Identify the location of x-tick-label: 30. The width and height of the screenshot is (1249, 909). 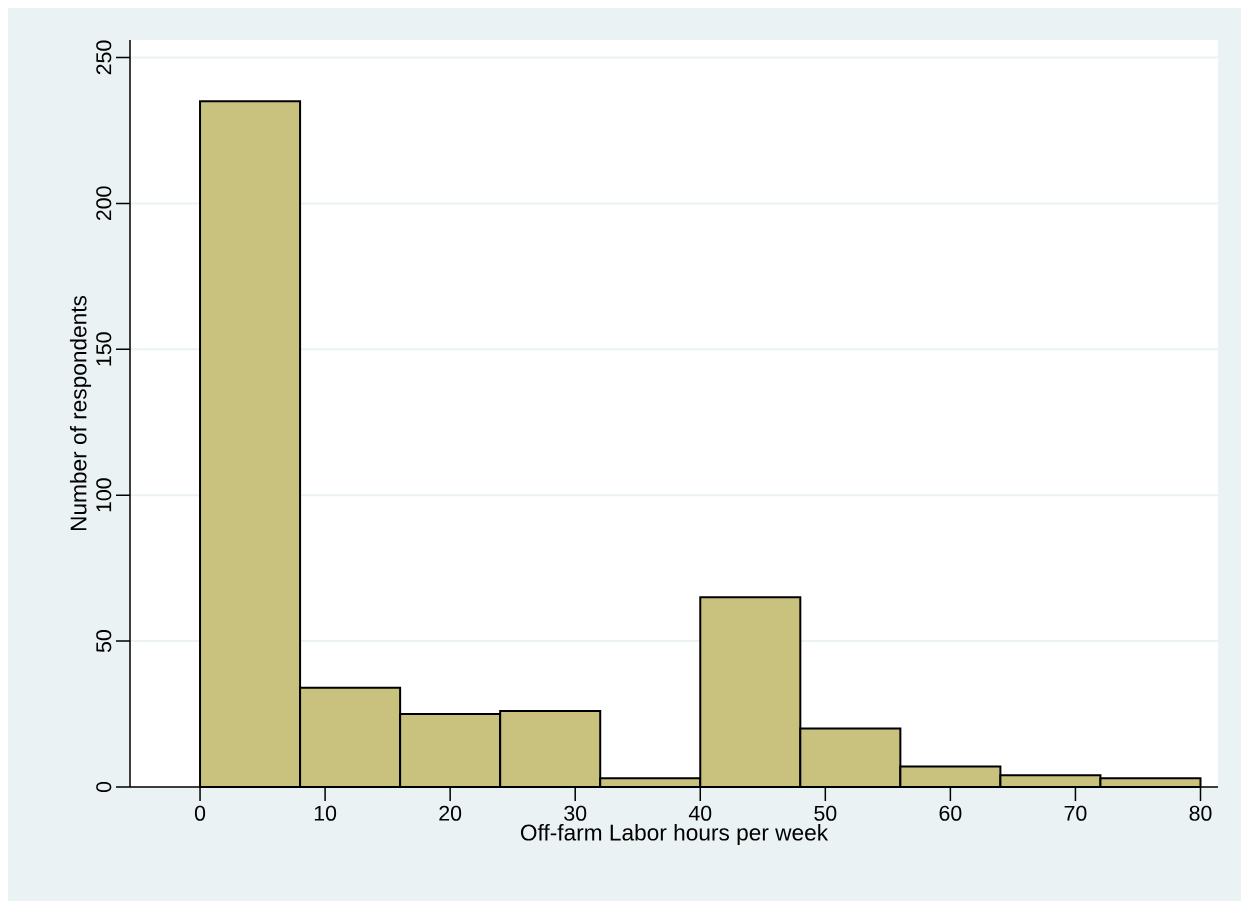
(575, 813).